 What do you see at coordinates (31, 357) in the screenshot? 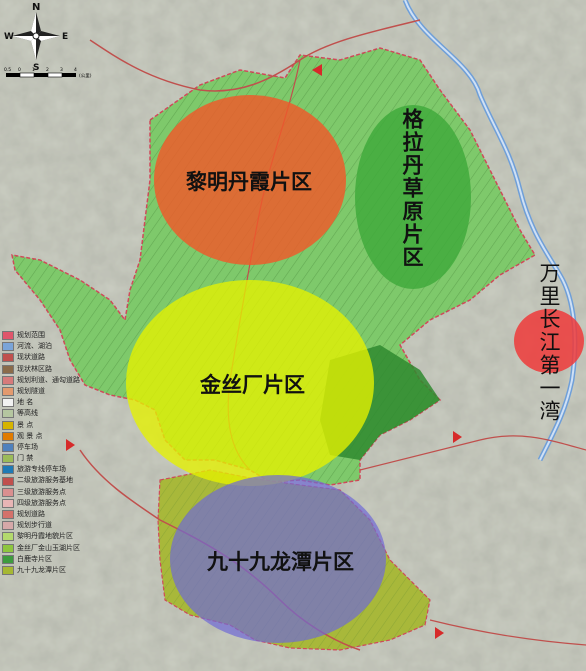
I see `legend-label: 现状道路` at bounding box center [31, 357].